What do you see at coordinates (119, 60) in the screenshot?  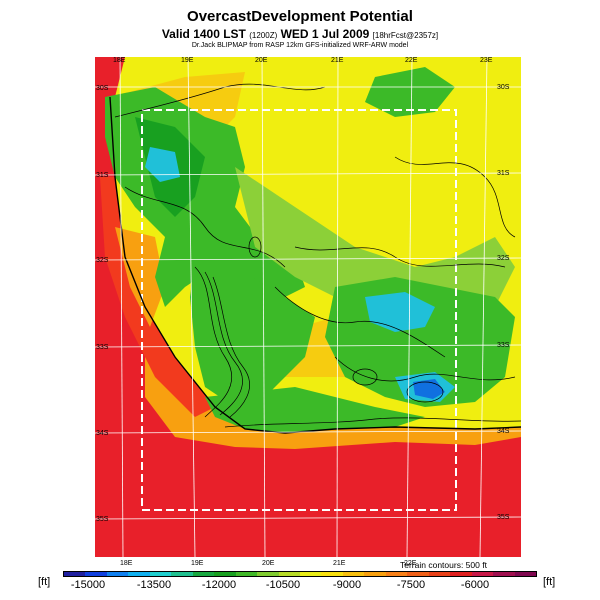 I see `lon-label-top: 18E` at bounding box center [119, 60].